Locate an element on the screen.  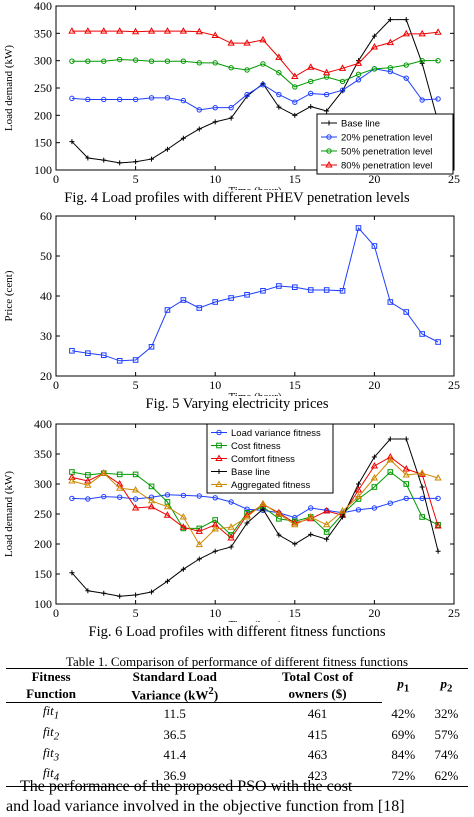
legend-entry: Base line is located at coordinates (360, 124).